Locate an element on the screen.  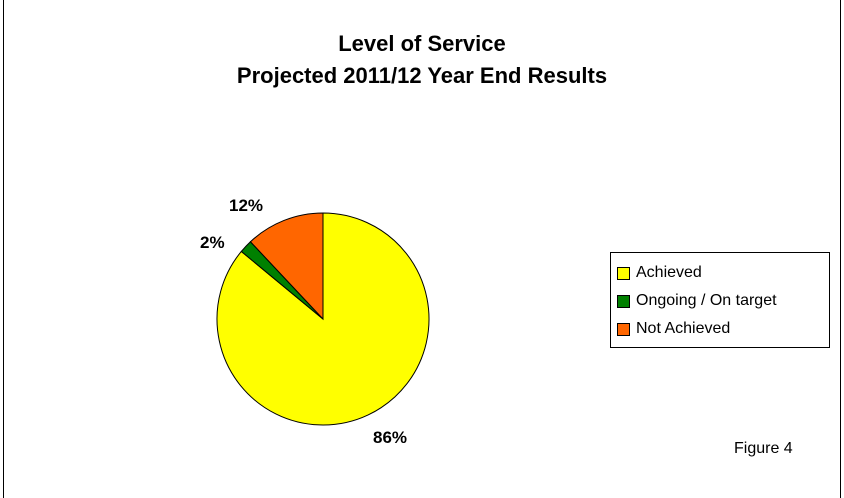
slice-label-not-achieved: 12% is located at coordinates (246, 205).